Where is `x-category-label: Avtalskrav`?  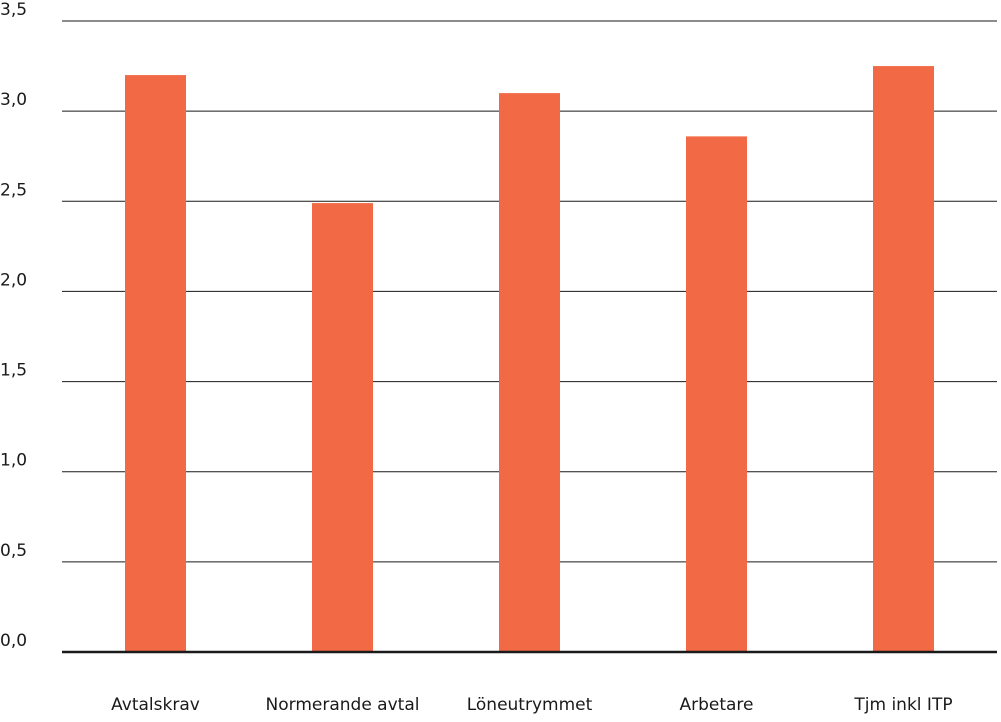 x-category-label: Avtalskrav is located at coordinates (155, 705).